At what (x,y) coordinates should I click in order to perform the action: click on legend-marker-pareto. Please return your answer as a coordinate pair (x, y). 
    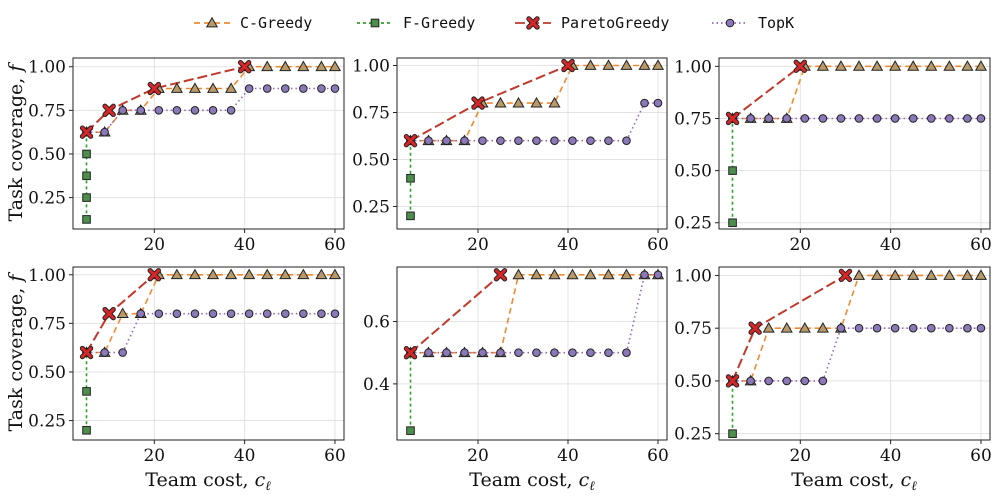
    Looking at the image, I should click on (533, 23).